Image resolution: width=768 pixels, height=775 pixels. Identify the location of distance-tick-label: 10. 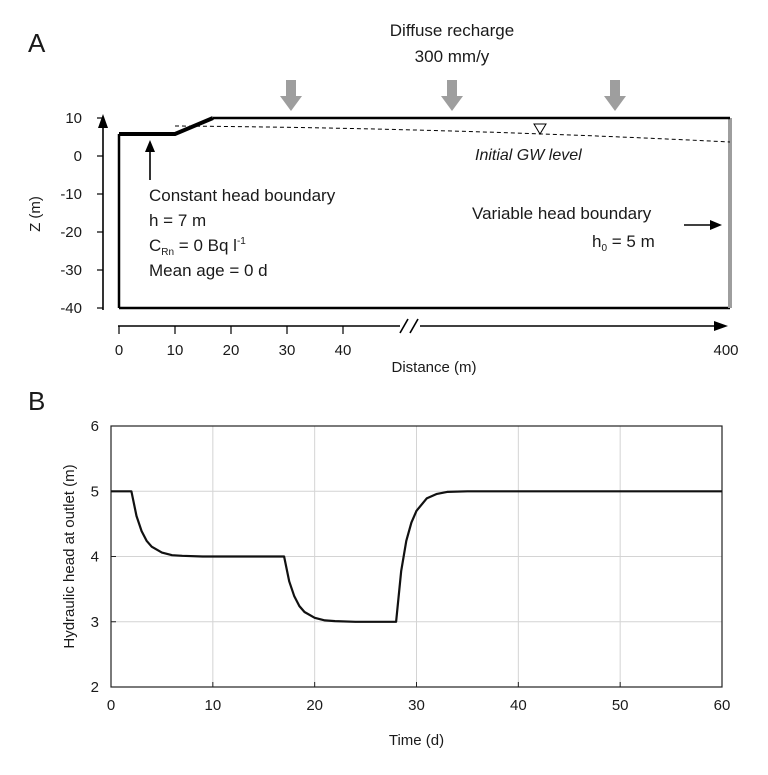
(175, 350).